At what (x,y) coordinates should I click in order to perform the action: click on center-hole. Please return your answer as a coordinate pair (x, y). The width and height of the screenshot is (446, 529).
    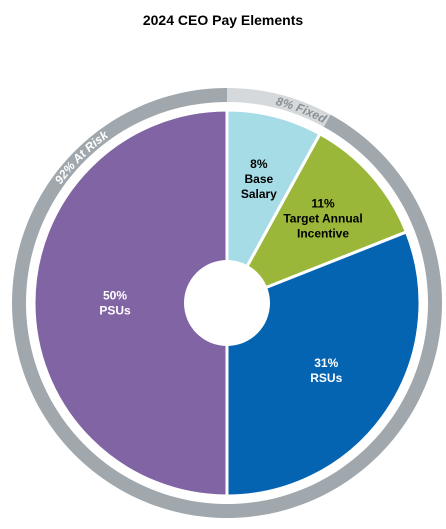
    Looking at the image, I should click on (227, 303).